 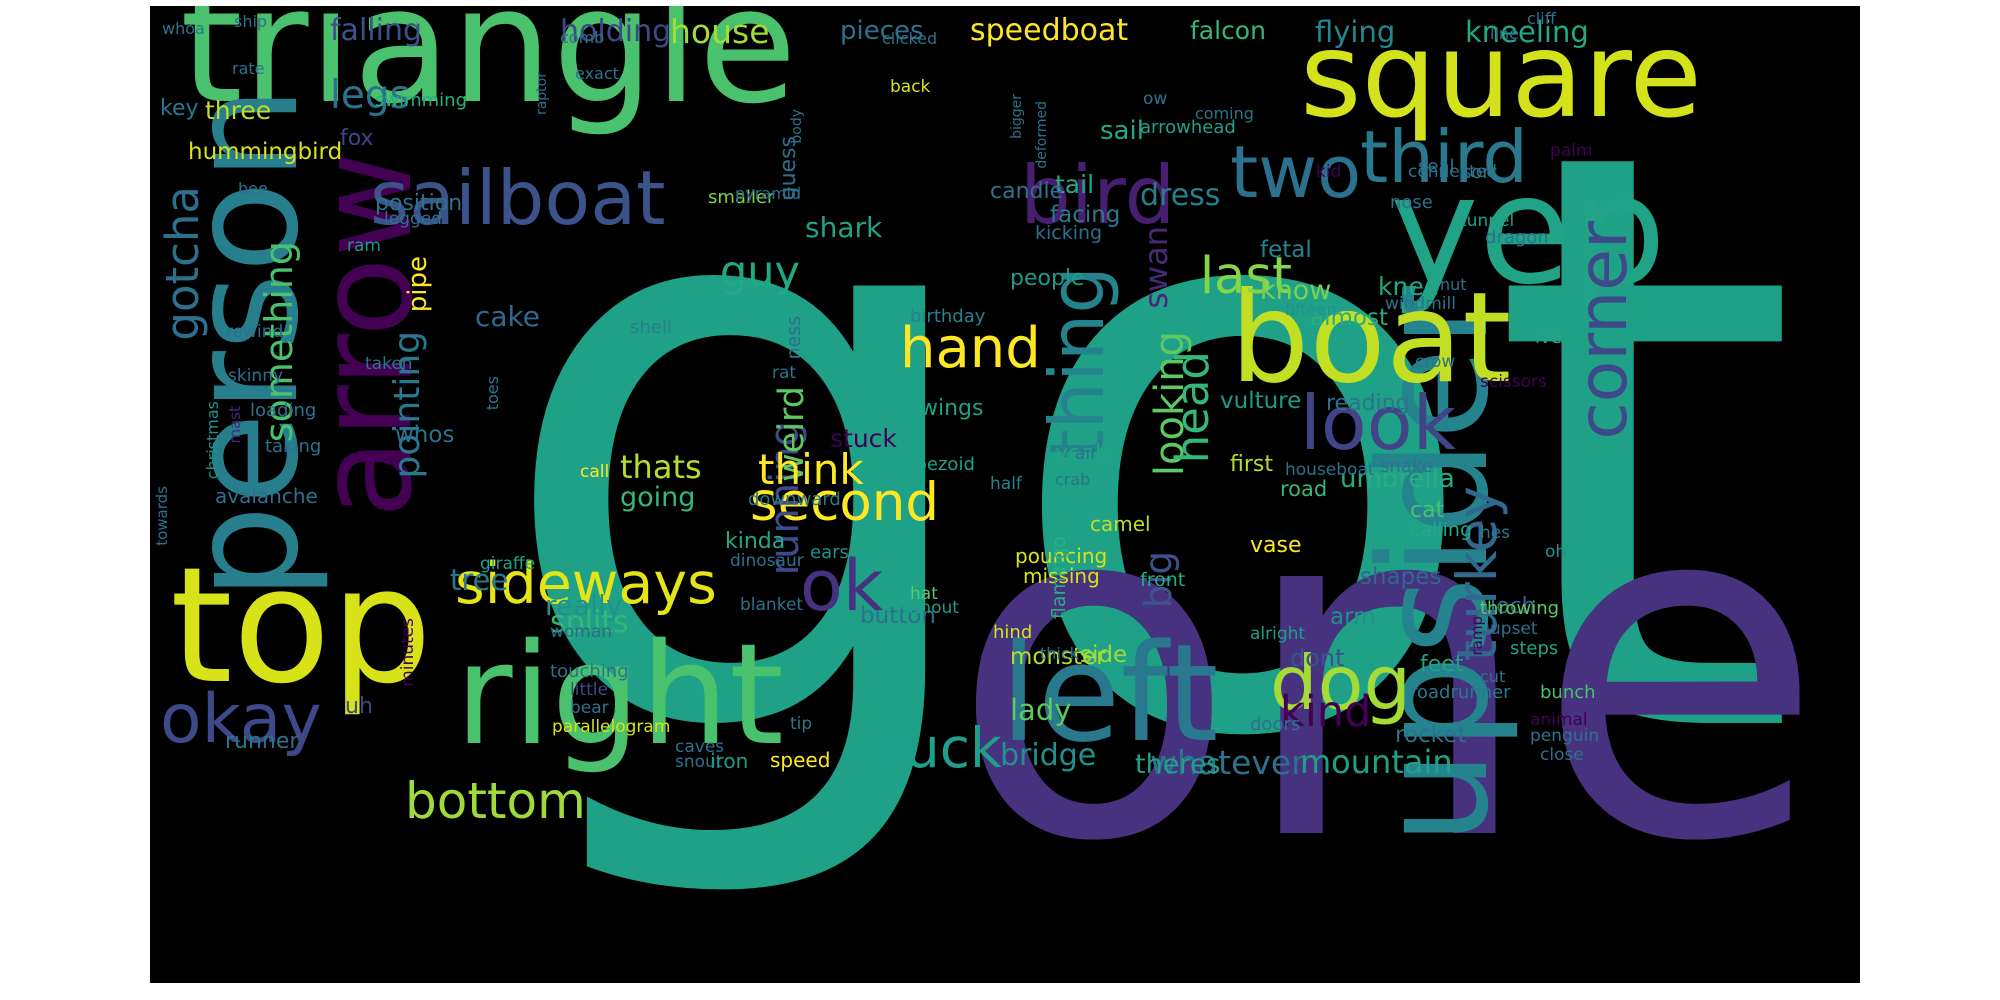 I want to click on word-birthday: birthday, so click(x=948, y=316).